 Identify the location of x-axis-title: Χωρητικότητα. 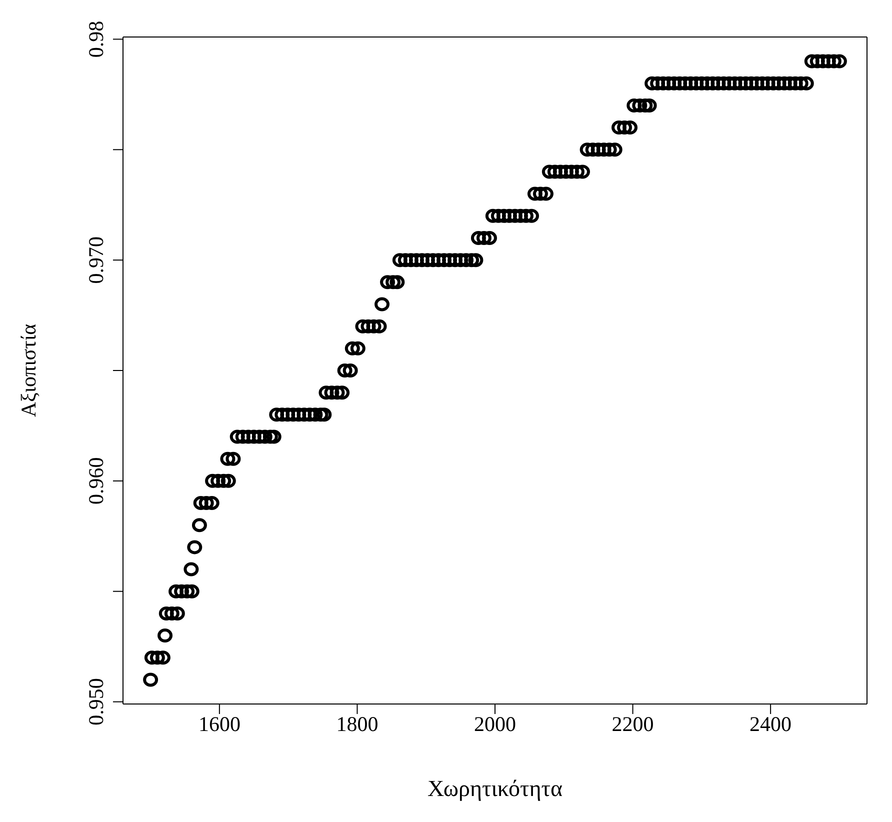
(495, 788).